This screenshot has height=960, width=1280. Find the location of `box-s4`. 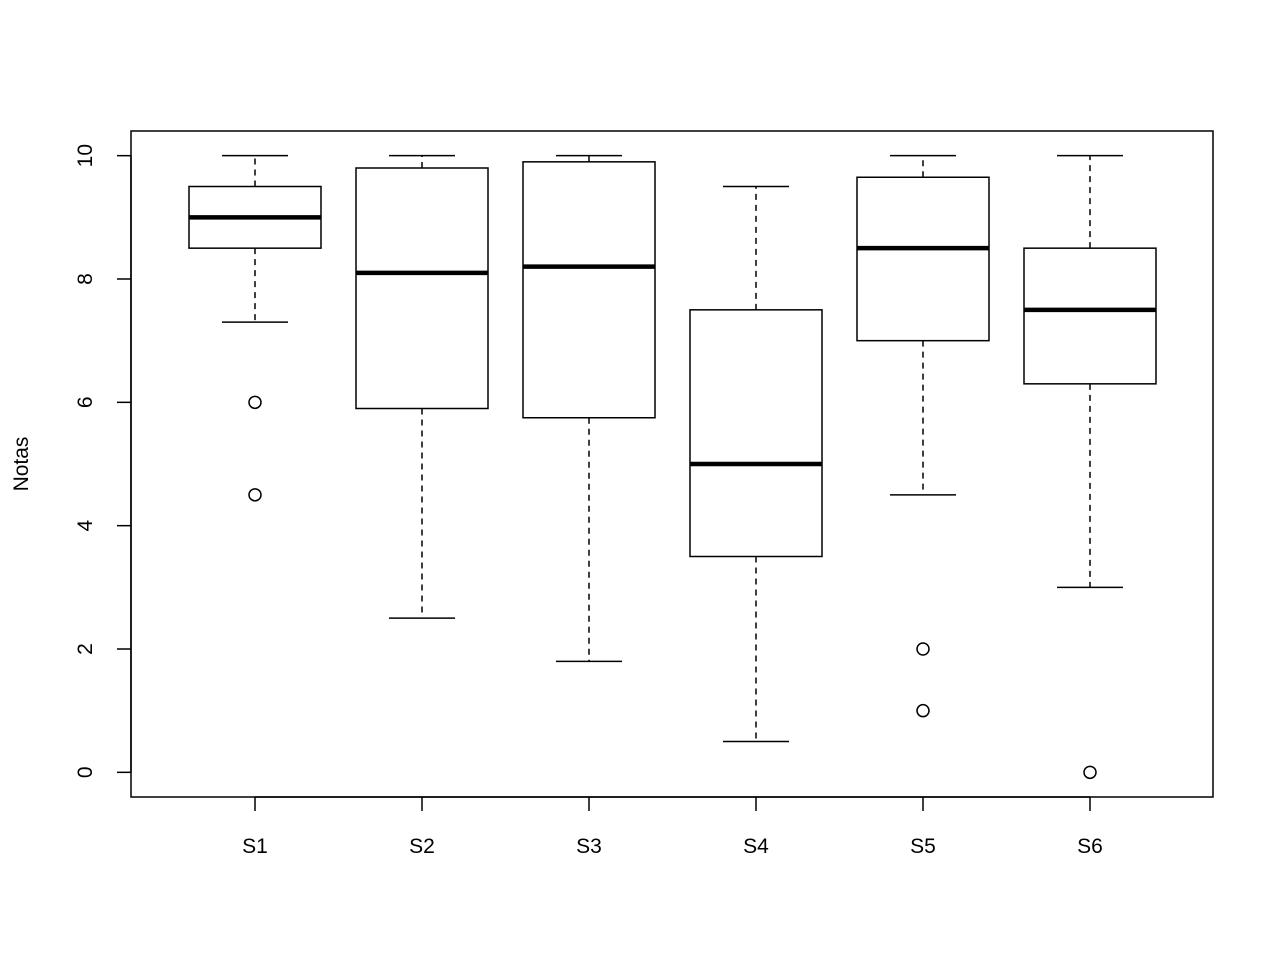

box-s4 is located at coordinates (756, 464).